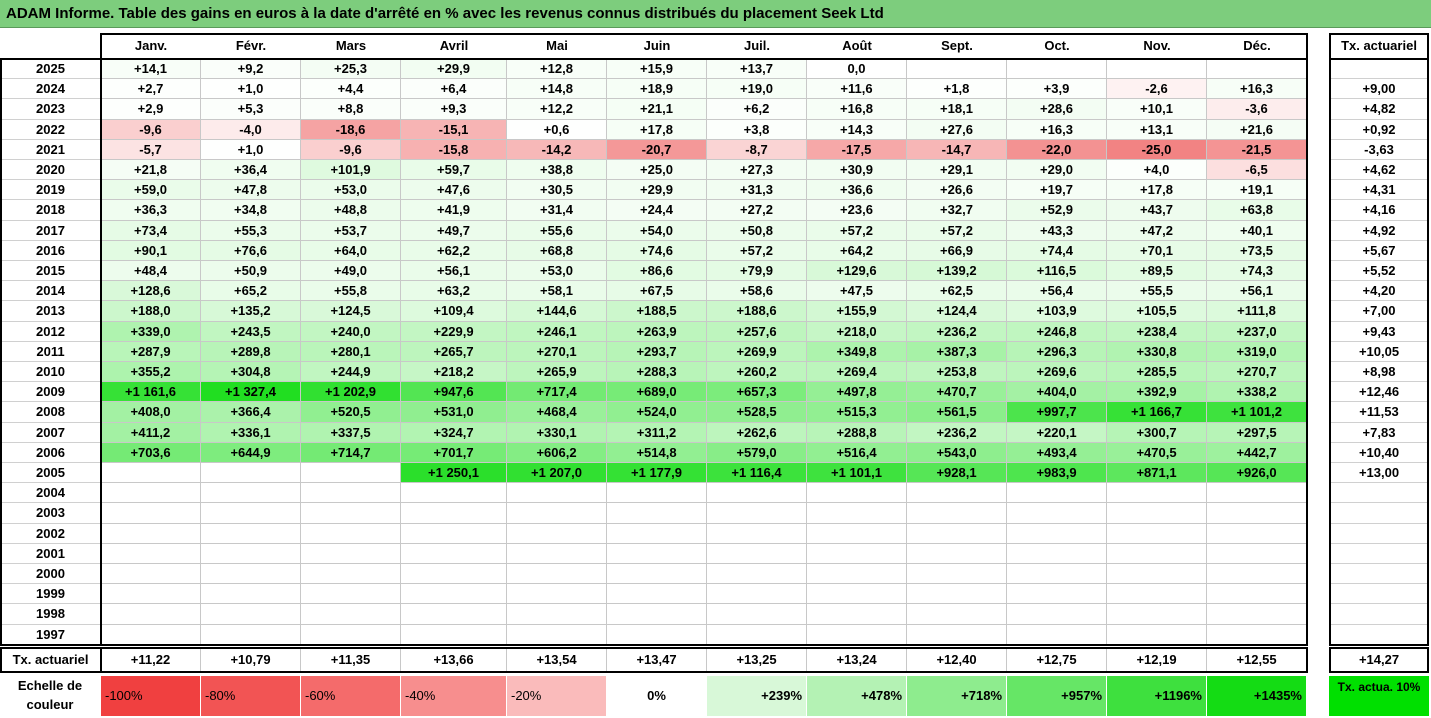  What do you see at coordinates (1379, 109) in the screenshot?
I see `tx-value: +4,82` at bounding box center [1379, 109].